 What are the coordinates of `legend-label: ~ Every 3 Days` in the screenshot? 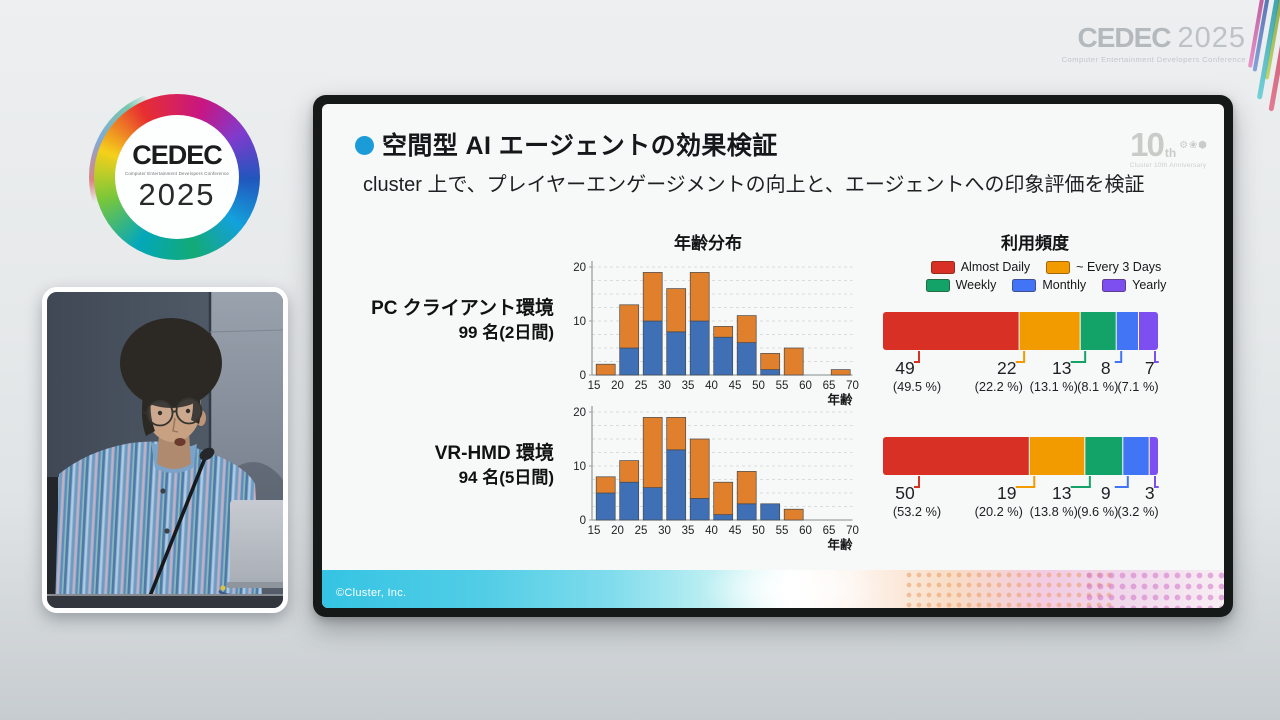 It's located at (1119, 267).